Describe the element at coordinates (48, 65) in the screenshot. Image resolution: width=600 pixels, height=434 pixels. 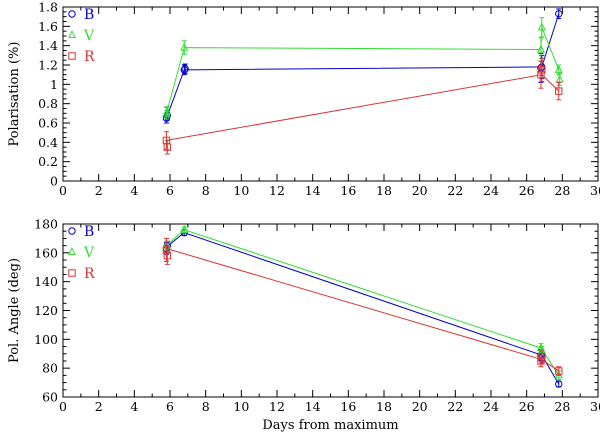
I see `y-tick-label: 1.2` at that location.